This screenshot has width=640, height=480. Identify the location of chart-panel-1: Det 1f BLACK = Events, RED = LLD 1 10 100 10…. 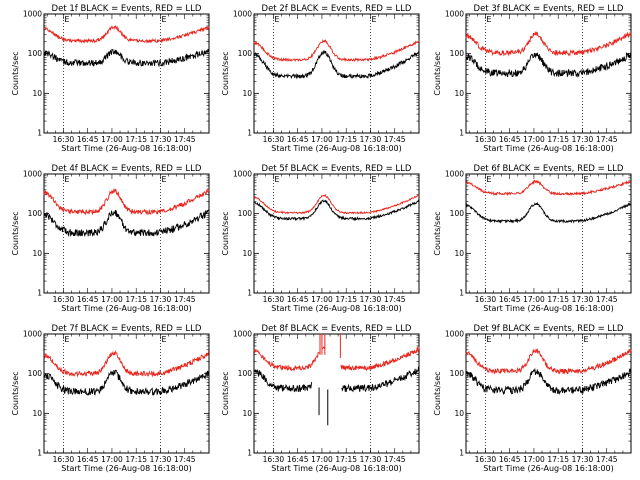
(110, 78).